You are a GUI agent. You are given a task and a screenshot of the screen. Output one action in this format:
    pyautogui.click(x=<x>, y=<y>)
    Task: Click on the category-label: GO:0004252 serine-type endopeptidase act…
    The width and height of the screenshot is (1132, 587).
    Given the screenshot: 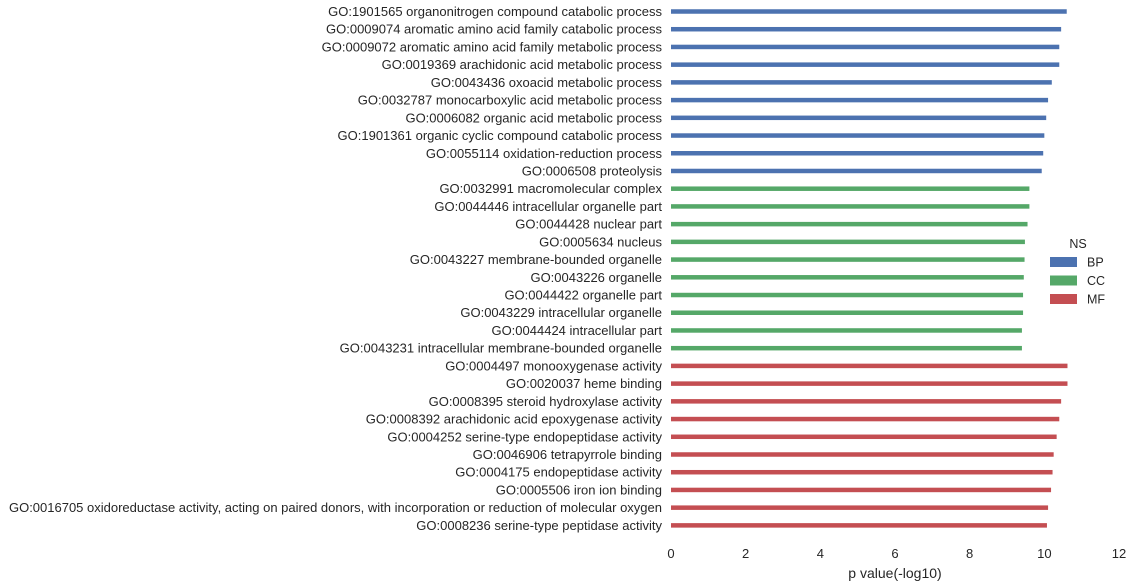 What is the action you would take?
    pyautogui.click(x=524, y=436)
    